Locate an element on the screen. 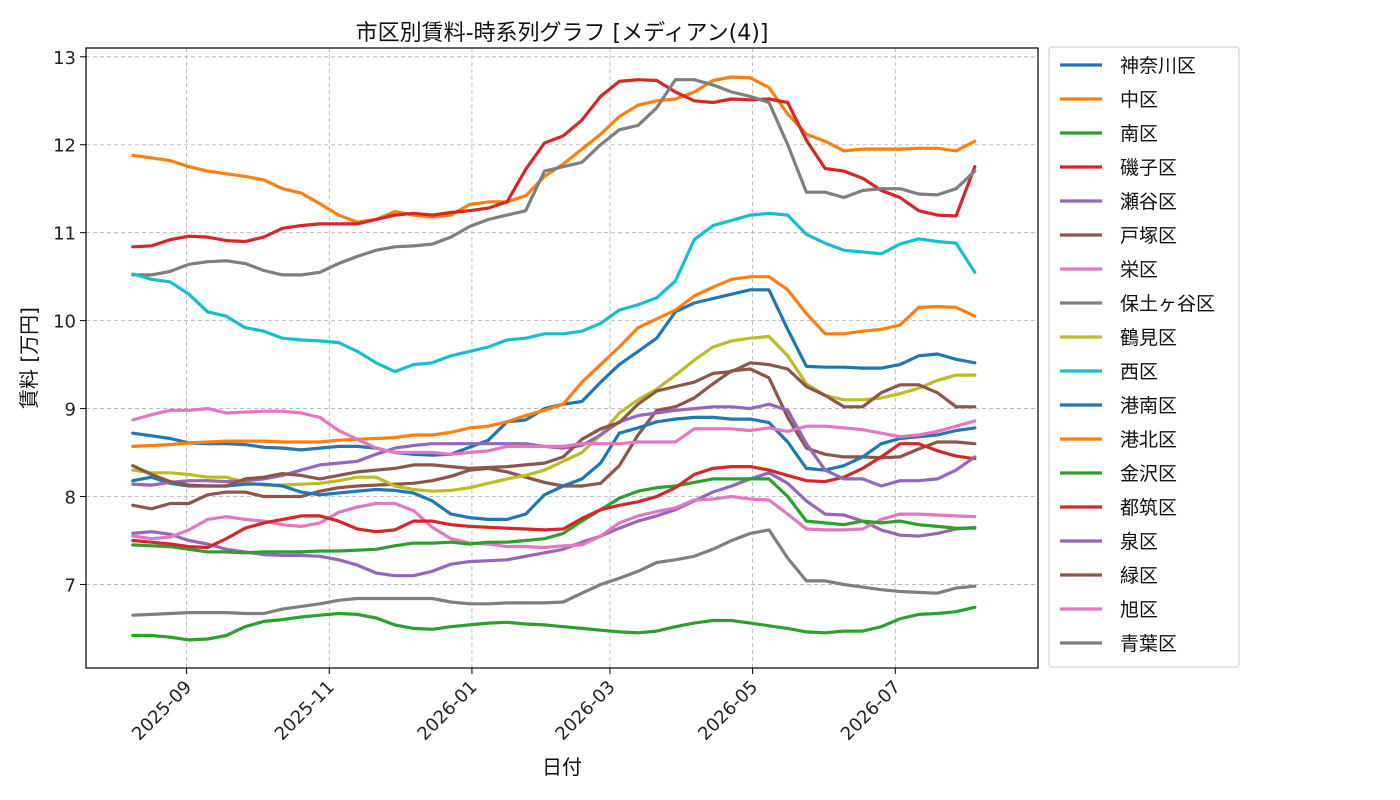 The image size is (1400, 800). legend-label: 西区 is located at coordinates (1139, 372).